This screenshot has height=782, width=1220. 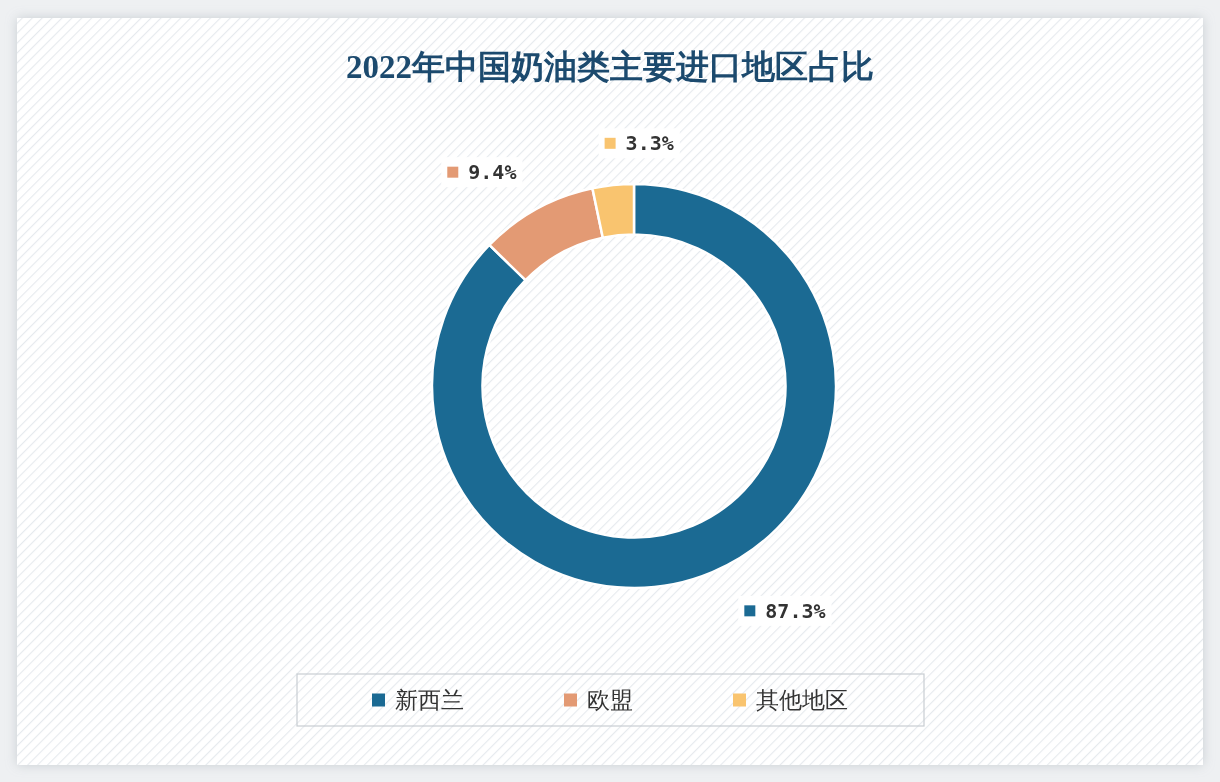 I want to click on legend-label: 其他地区, so click(x=802, y=700).